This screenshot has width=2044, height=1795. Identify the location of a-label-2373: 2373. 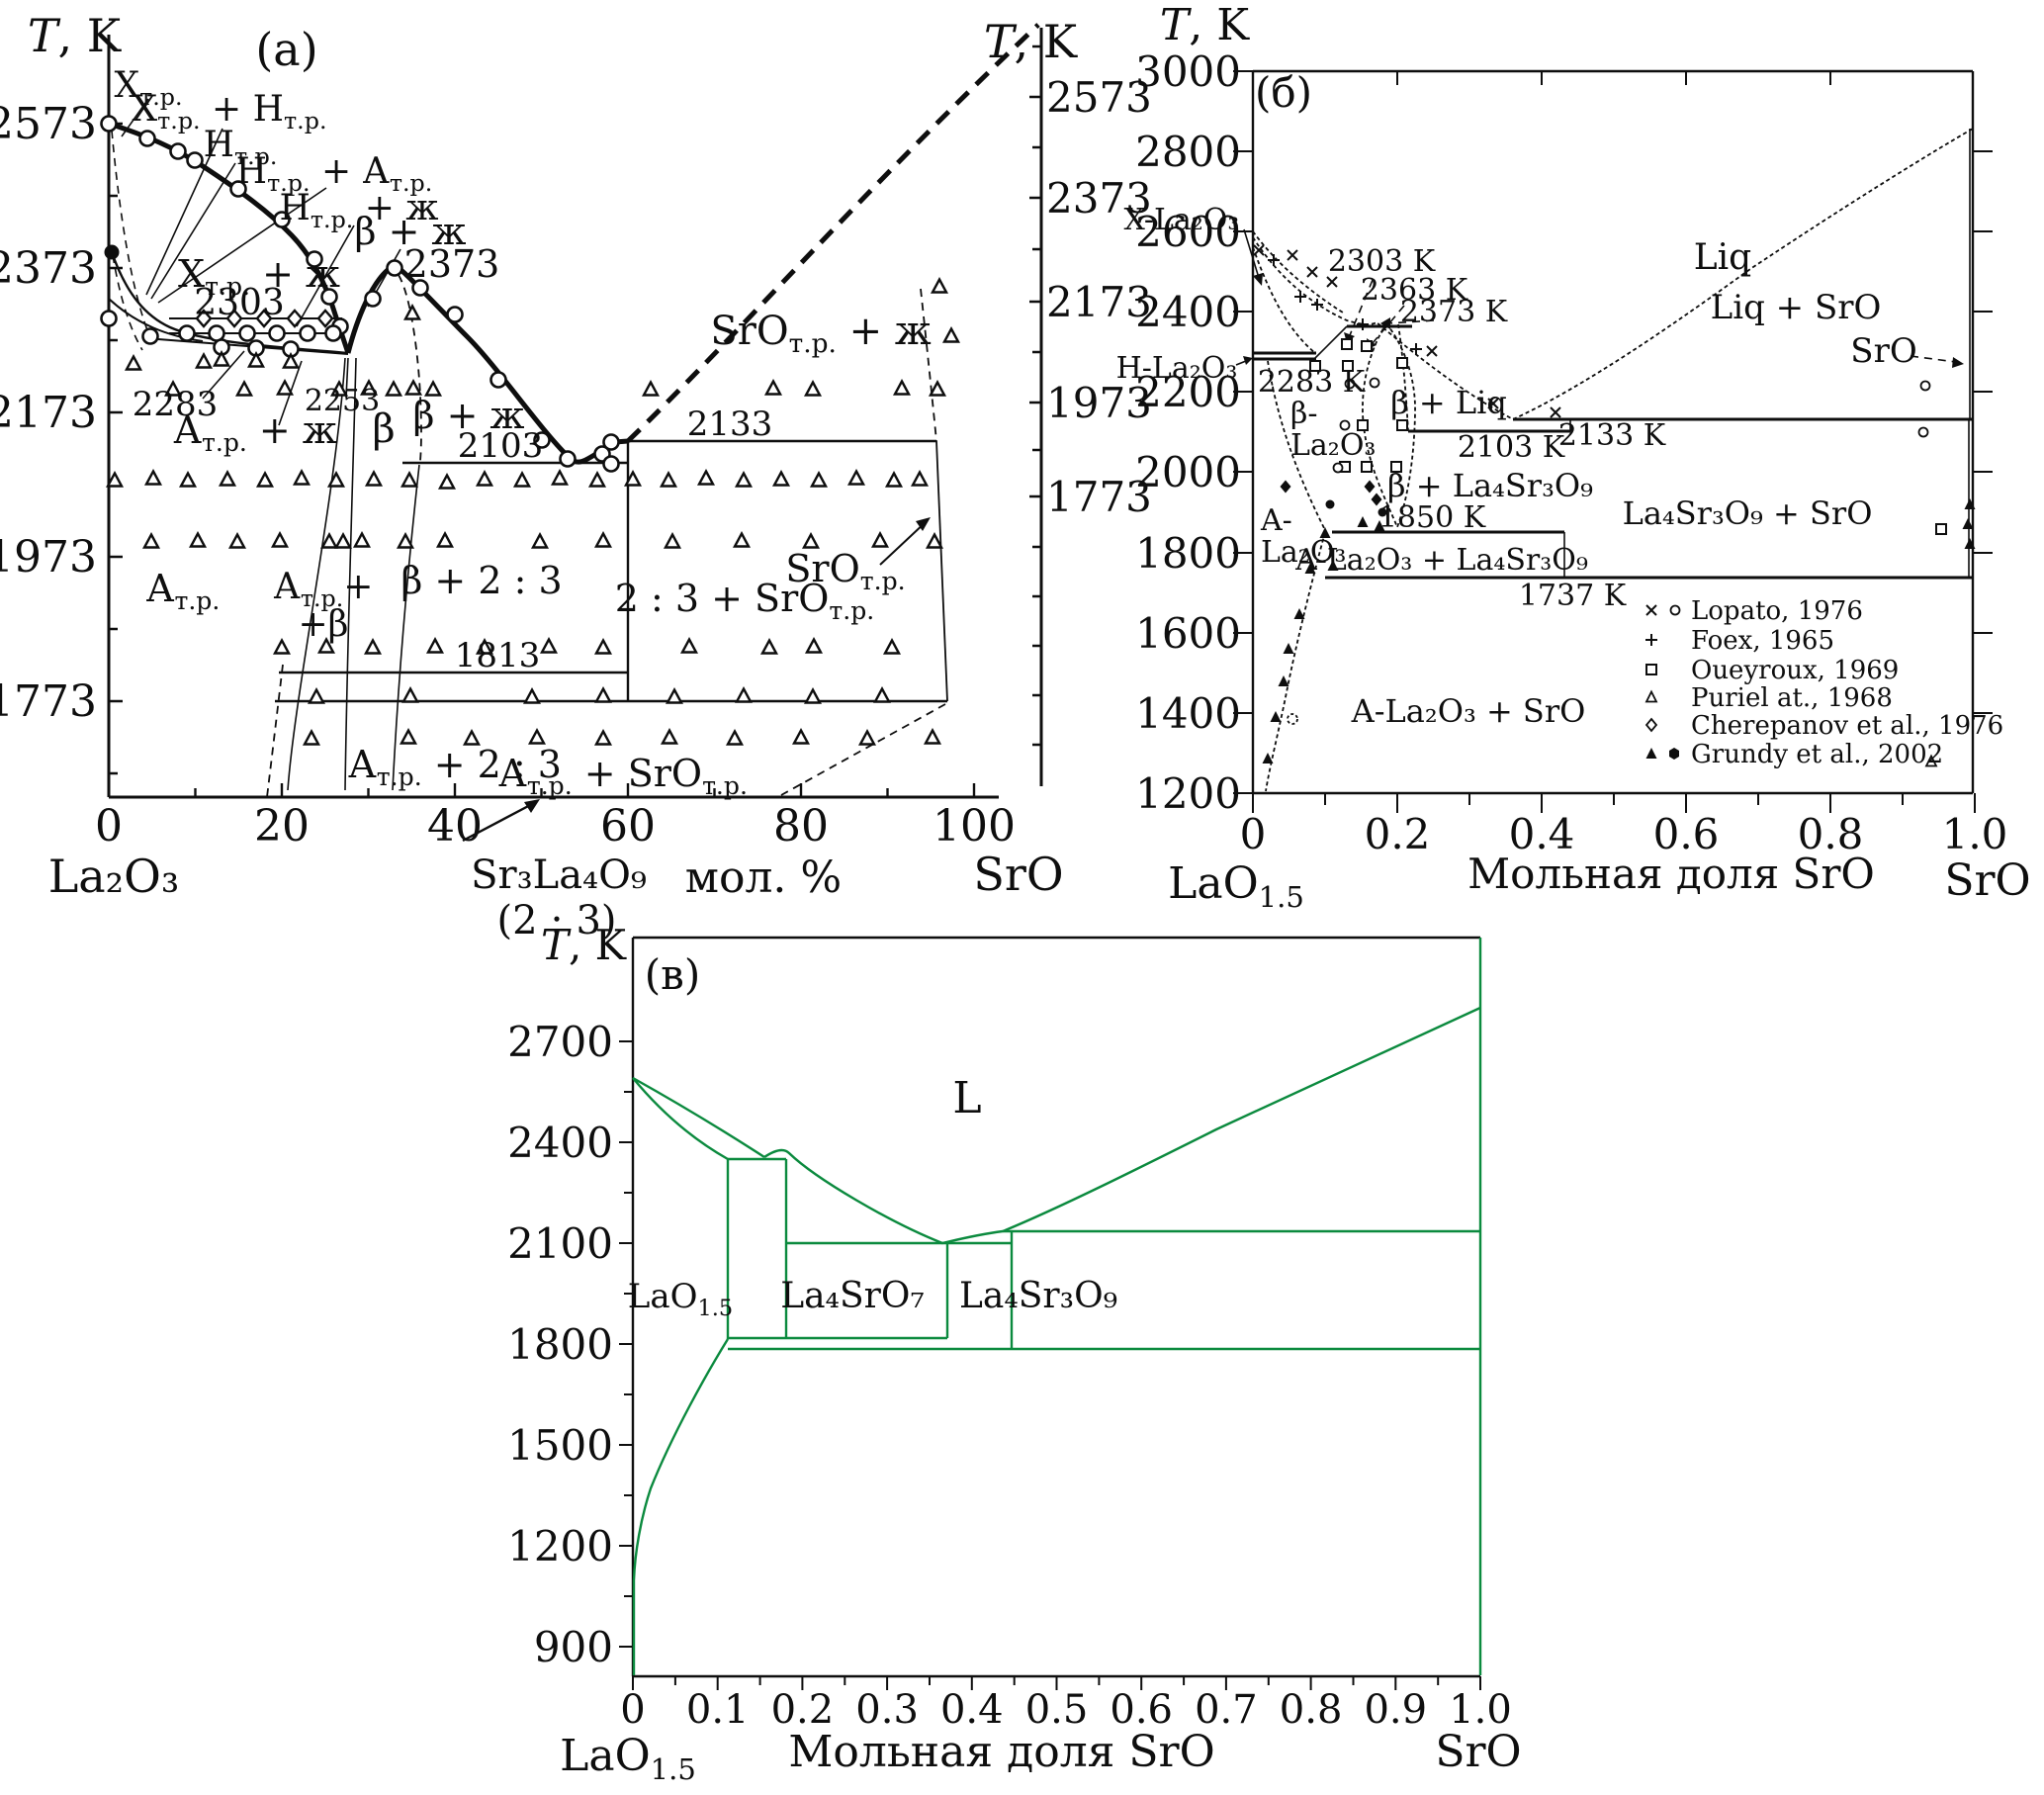
(452, 264).